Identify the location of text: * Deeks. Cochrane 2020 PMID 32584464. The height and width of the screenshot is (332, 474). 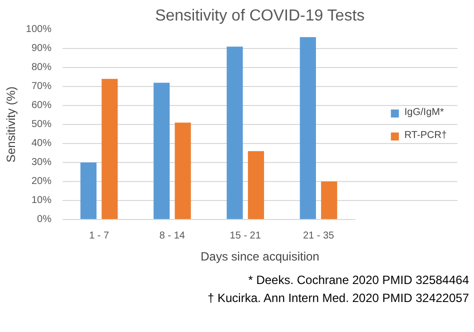
(358, 280).